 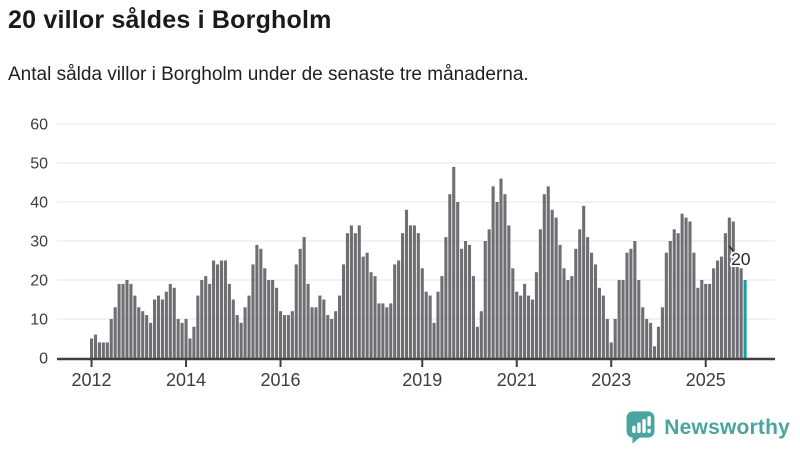 I want to click on x-axis-tick-label: 2014, so click(x=186, y=380).